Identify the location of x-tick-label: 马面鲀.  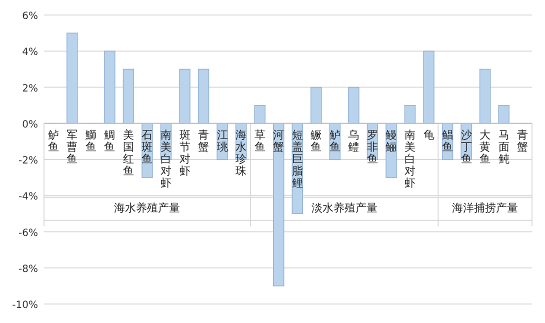
(504, 147).